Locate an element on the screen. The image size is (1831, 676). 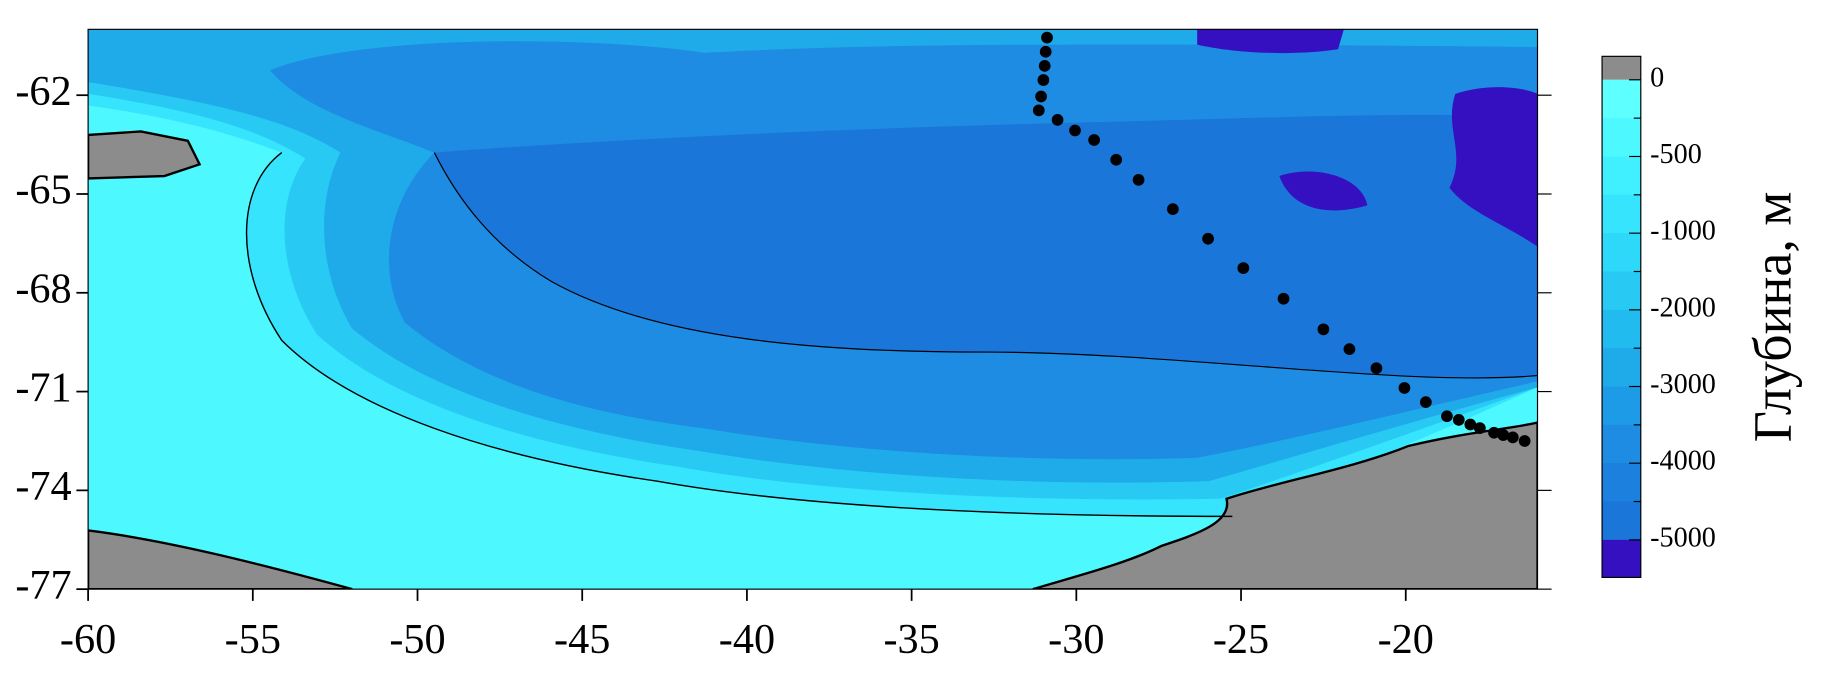
x-tick-label: -35 is located at coordinates (911, 639).